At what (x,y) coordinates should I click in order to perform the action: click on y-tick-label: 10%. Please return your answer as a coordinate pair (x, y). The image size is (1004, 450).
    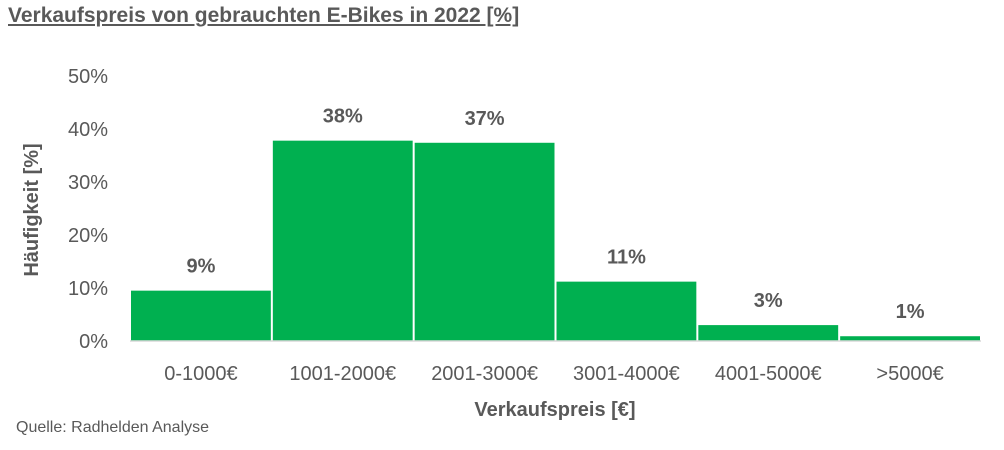
    Looking at the image, I should click on (88, 289).